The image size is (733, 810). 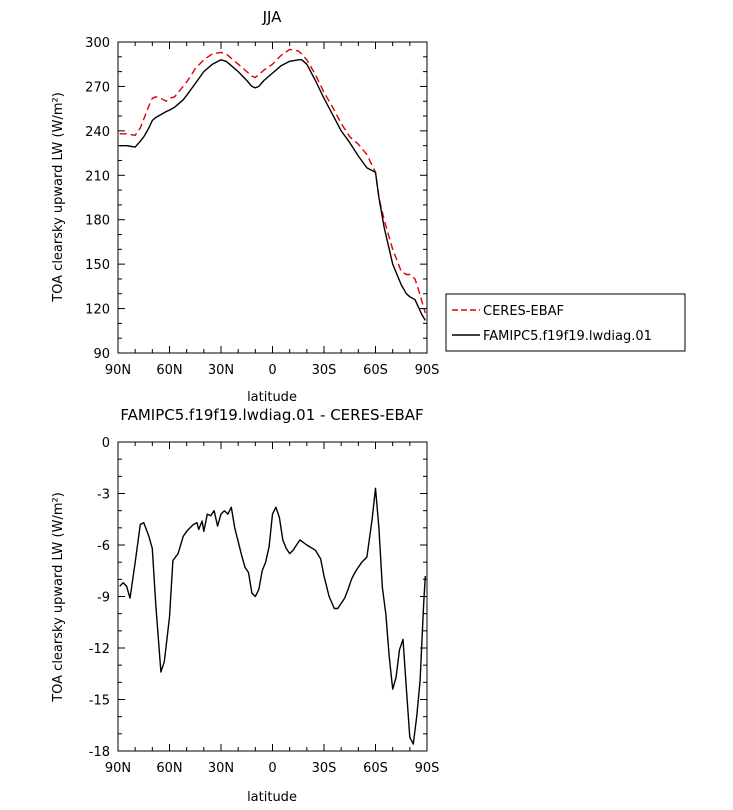 I want to click on bottom-series-line-difference, so click(x=272, y=616).